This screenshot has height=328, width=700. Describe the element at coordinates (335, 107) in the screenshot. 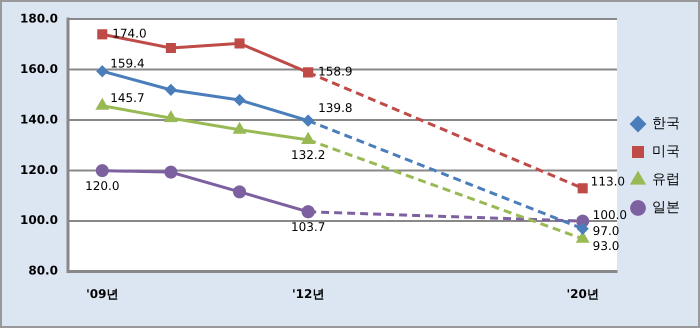

I see `data-label: 139.8` at that location.